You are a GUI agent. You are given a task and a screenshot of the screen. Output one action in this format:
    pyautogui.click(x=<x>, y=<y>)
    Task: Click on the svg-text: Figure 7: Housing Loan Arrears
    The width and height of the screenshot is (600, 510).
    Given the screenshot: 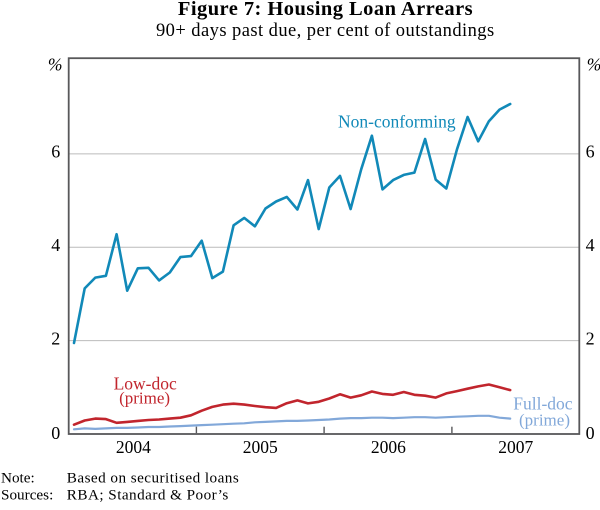 What is the action you would take?
    pyautogui.click(x=325, y=10)
    